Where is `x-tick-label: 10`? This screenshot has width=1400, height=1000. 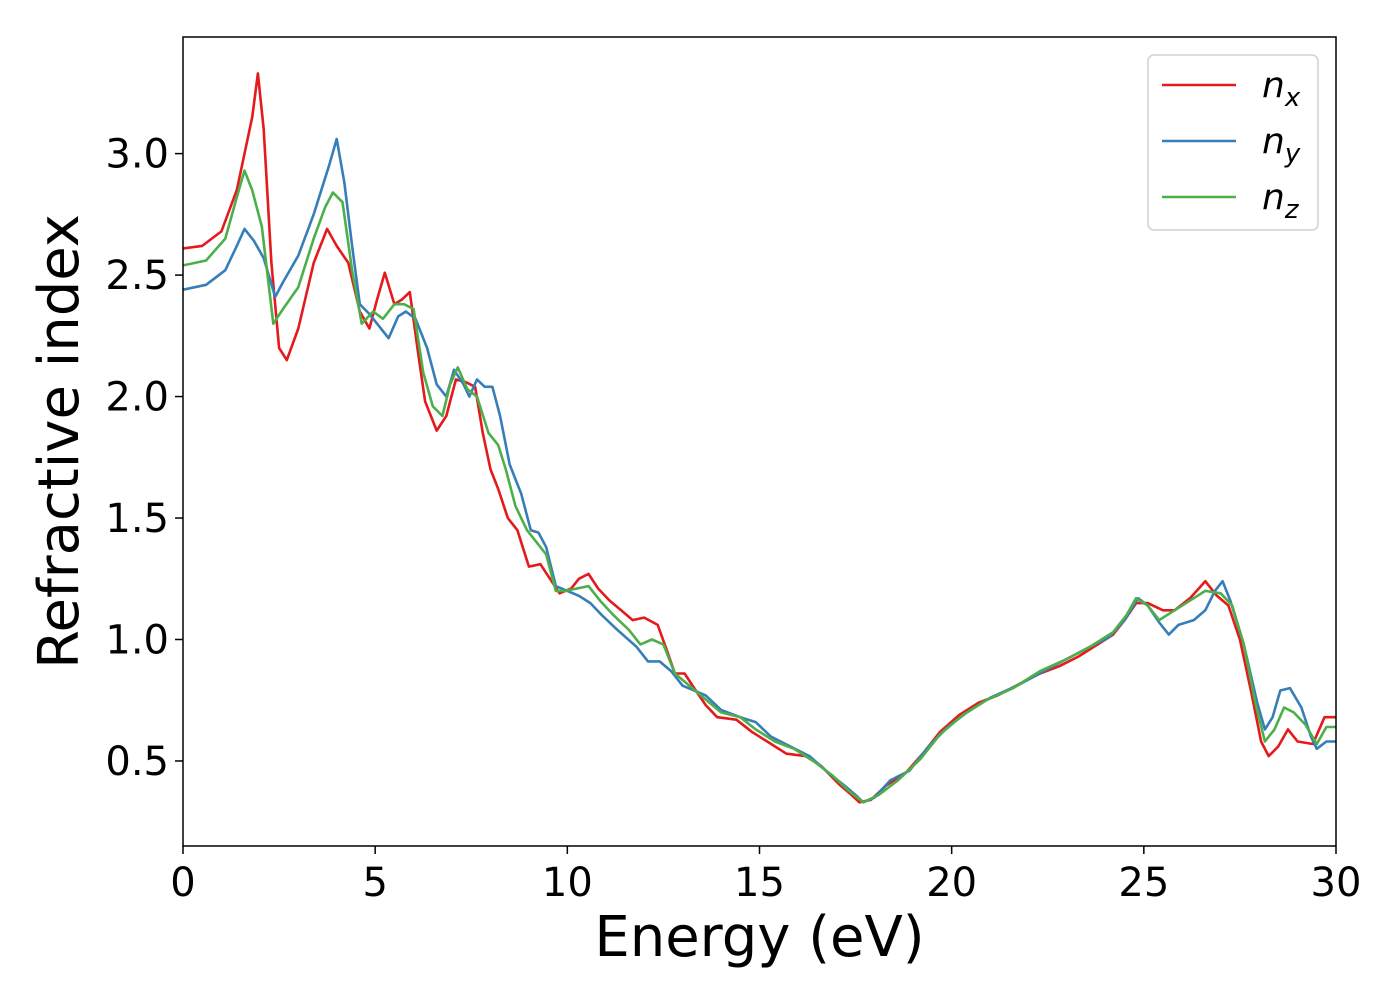 x-tick-label: 10 is located at coordinates (567, 883).